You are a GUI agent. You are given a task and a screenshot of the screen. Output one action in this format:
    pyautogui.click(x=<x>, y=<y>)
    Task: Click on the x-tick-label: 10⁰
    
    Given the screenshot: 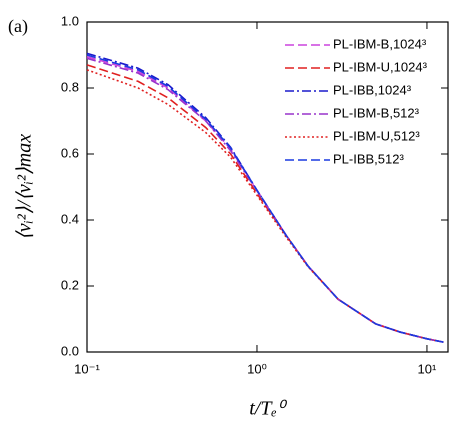 What is the action you would take?
    pyautogui.click(x=257, y=368)
    